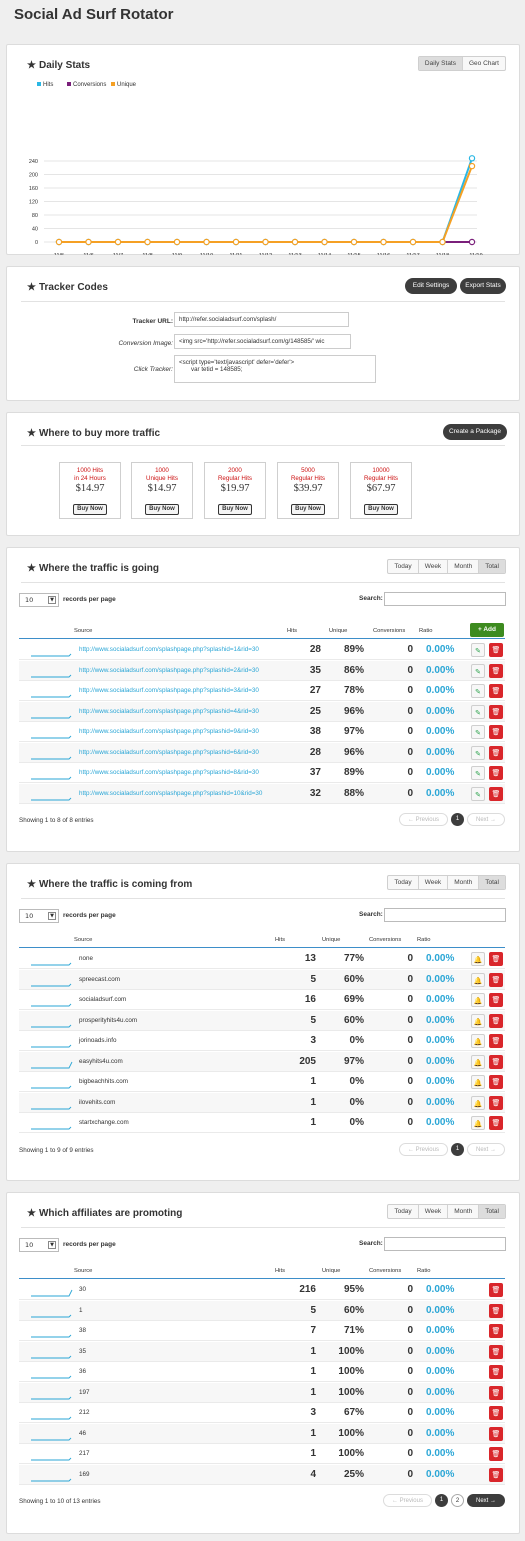 Image resolution: width=525 pixels, height=1541 pixels. What do you see at coordinates (89, 85) in the screenshot?
I see `legend-label: Conversions` at bounding box center [89, 85].